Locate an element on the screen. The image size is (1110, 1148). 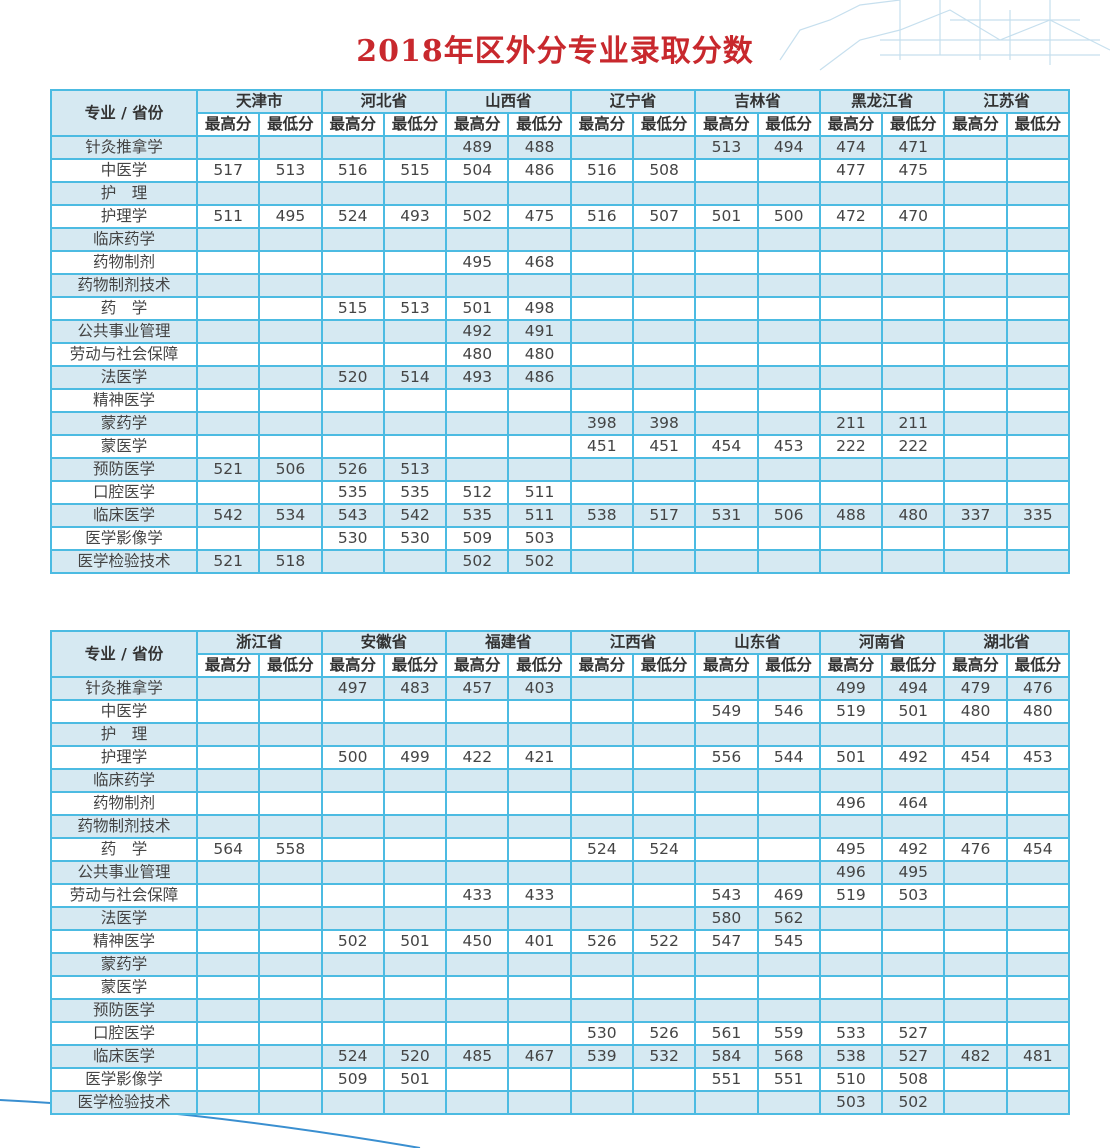
min-score-cell: 551 is located at coordinates (788, 1079).